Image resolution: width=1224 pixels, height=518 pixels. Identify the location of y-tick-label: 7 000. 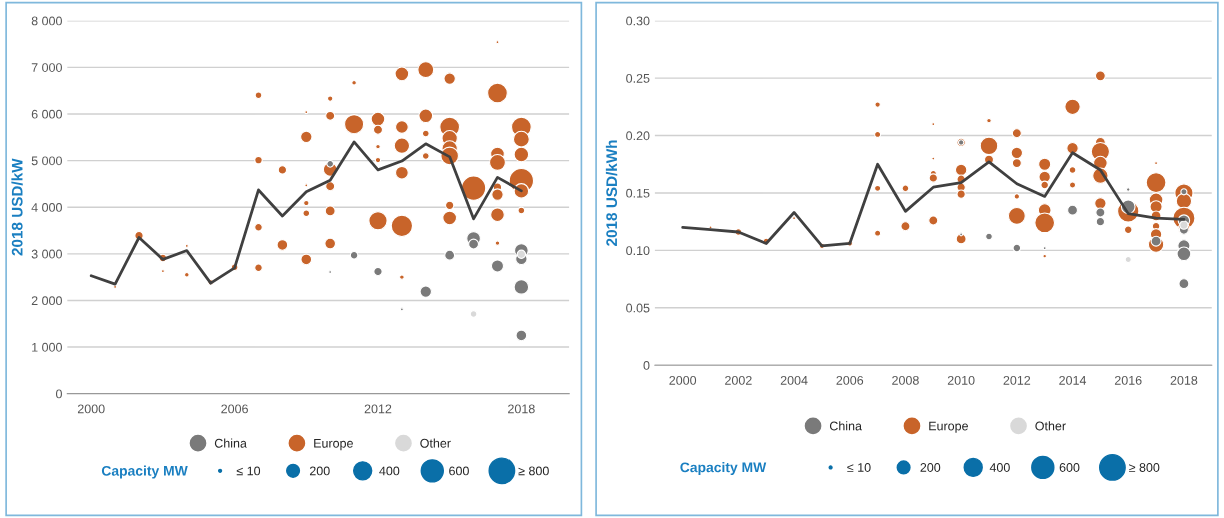
(46, 67).